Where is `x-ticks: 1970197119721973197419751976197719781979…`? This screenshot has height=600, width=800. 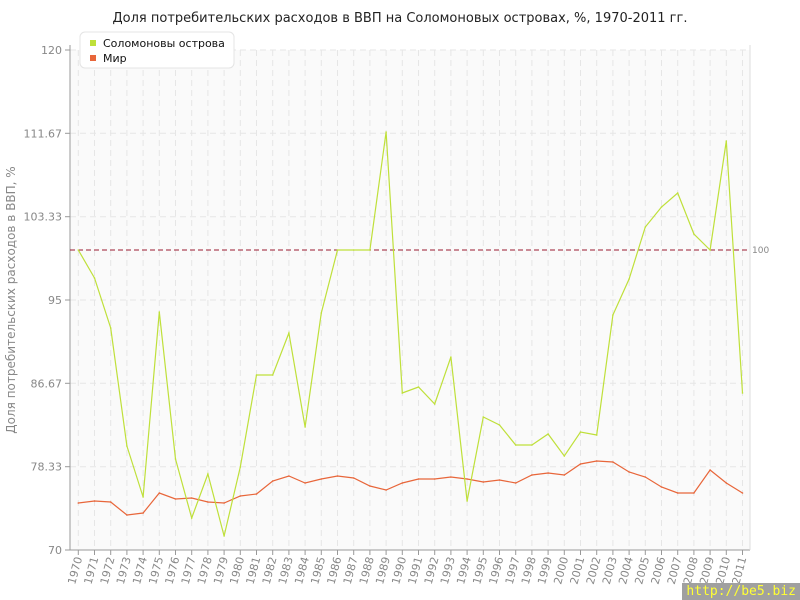 x-ticks: 1970197119721973197419751976197719781979… is located at coordinates (407, 568).